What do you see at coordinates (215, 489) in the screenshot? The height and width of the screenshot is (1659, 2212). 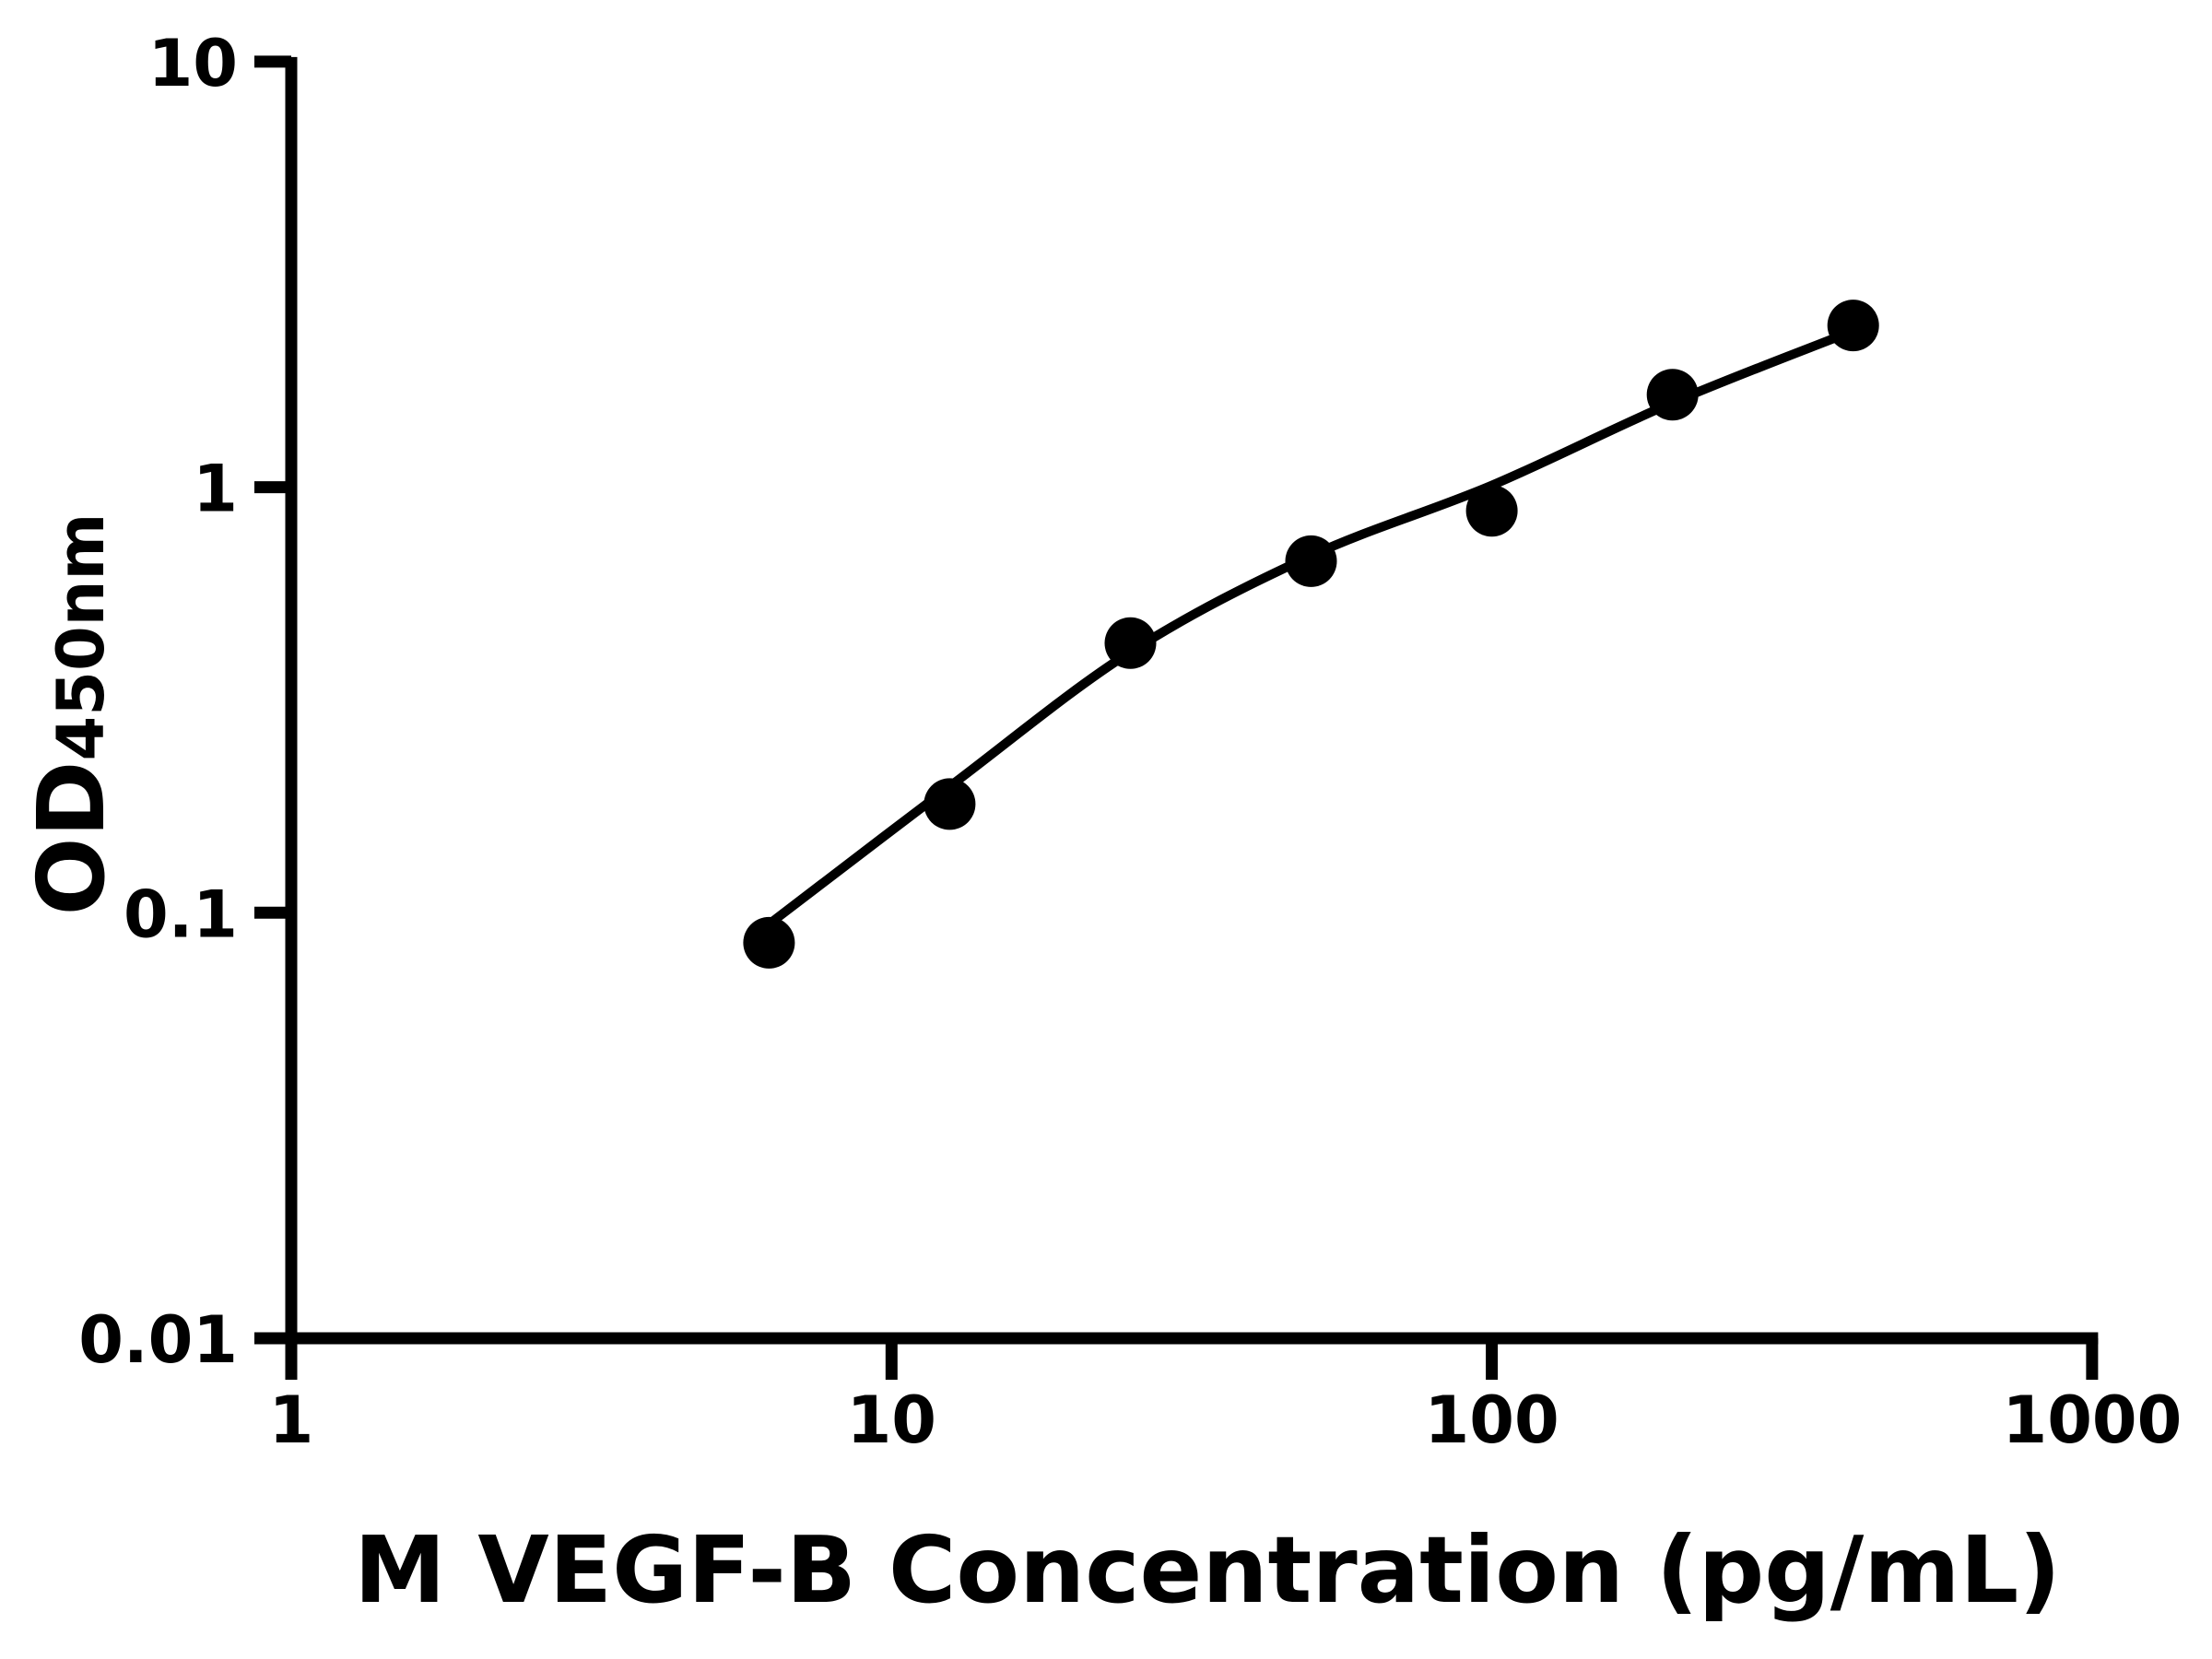 I see `y-tick-label: 1` at bounding box center [215, 489].